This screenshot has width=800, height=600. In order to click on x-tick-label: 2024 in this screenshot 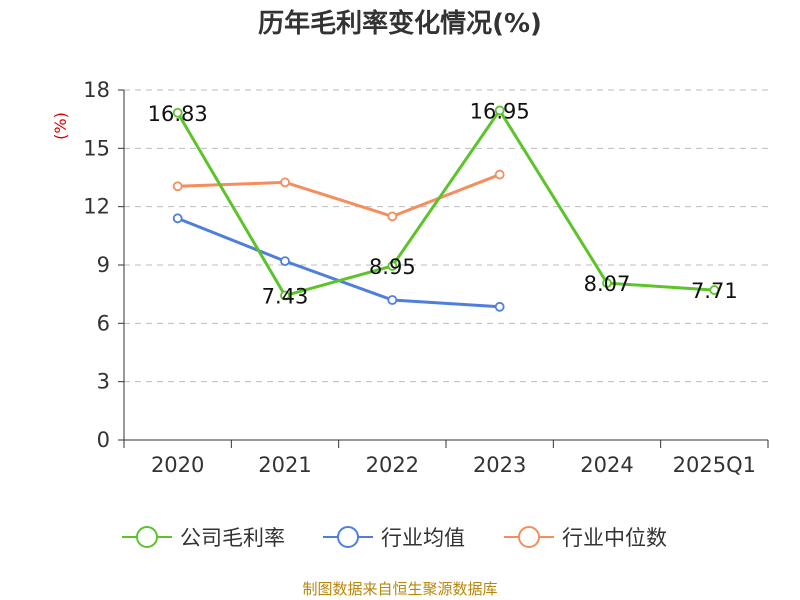, I will do `click(606, 465)`.